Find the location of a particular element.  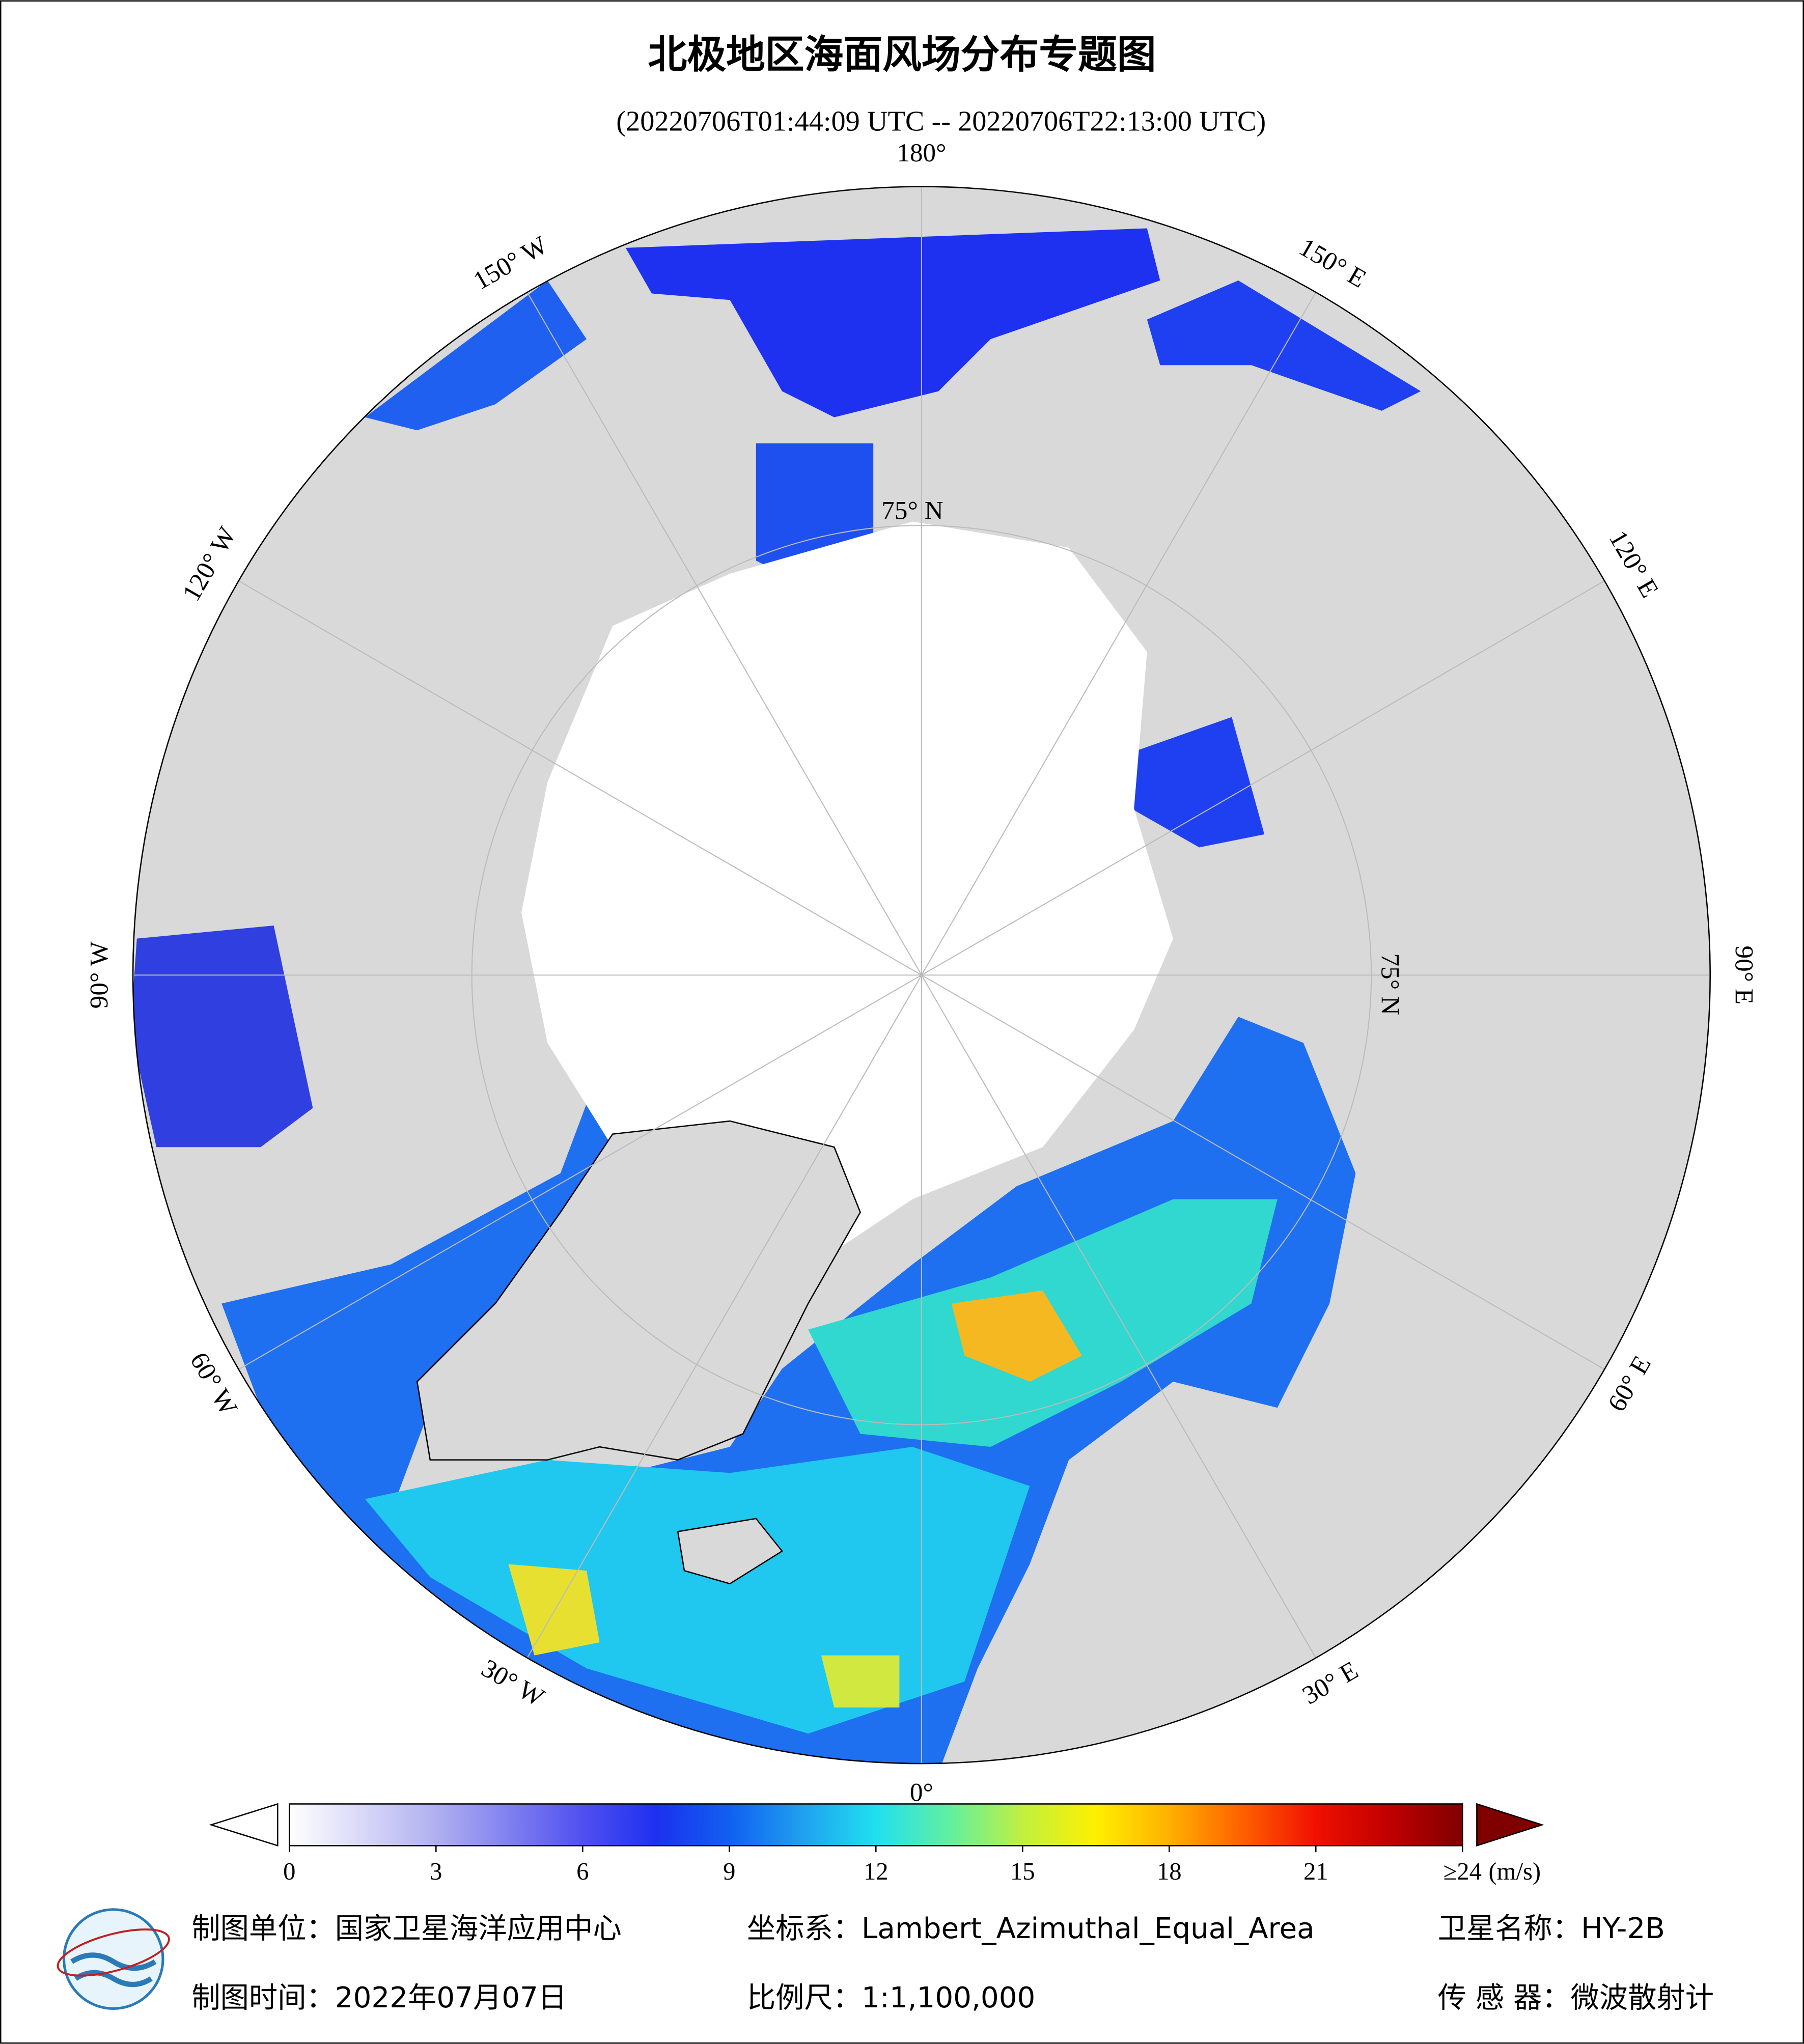

colorbar-tick-label: 9 is located at coordinates (729, 1871).